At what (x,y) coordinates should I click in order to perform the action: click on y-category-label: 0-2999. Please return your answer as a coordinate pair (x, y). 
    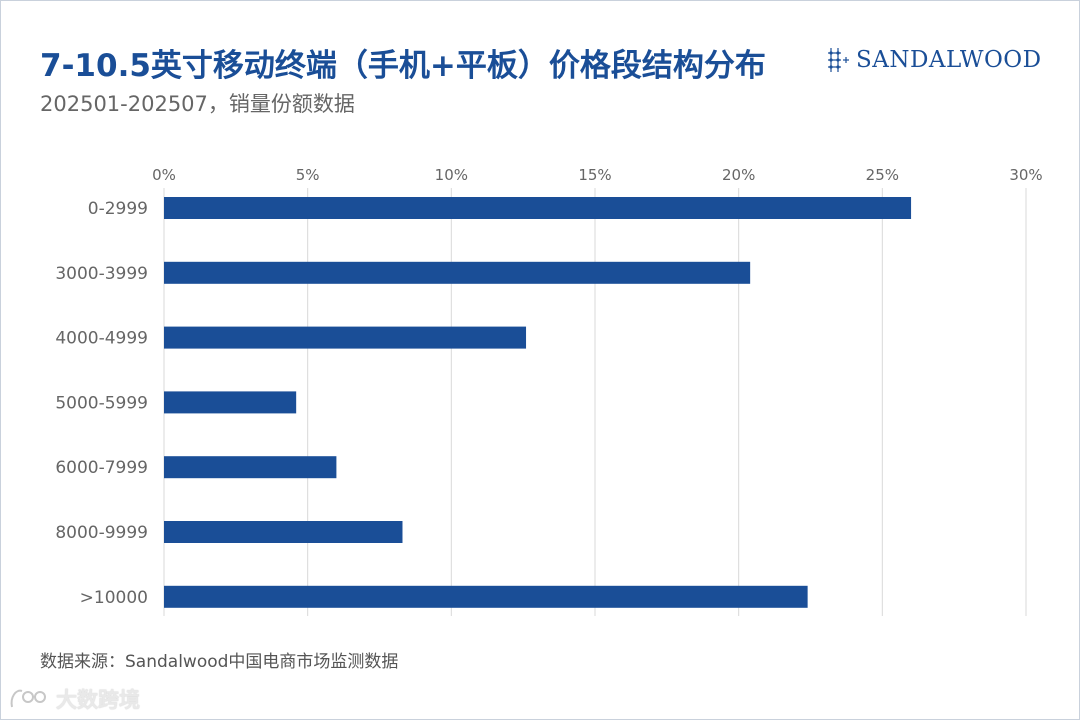
    Looking at the image, I should click on (118, 209).